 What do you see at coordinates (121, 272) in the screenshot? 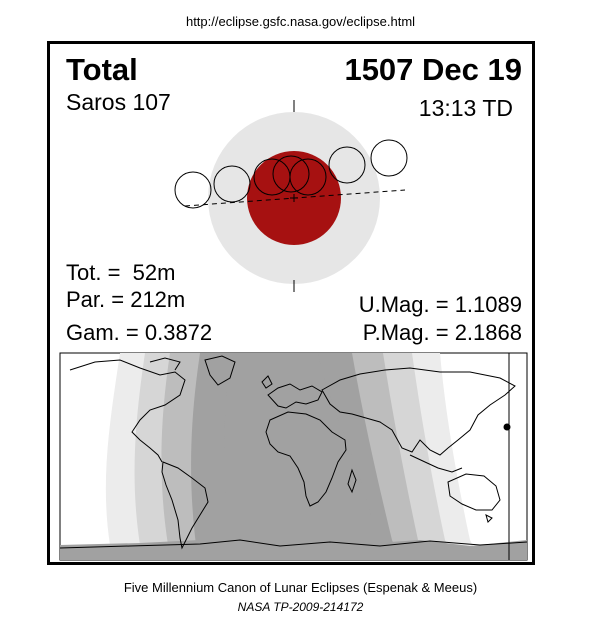
I see `totality-duration: Tot. = 52m` at bounding box center [121, 272].